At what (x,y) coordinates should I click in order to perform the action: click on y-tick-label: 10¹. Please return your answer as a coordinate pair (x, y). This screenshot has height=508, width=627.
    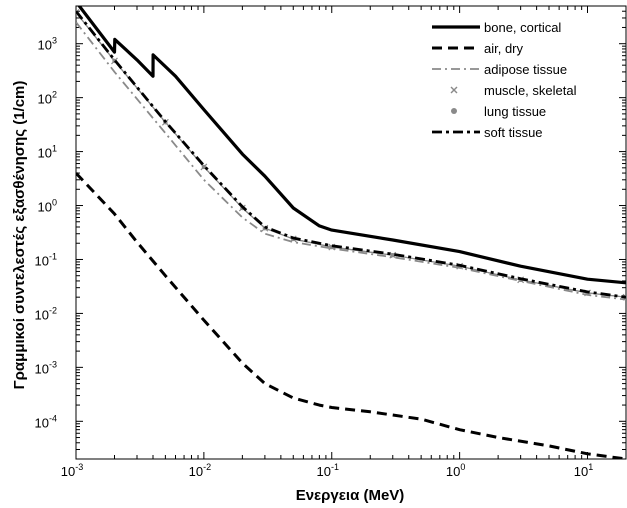
    Looking at the image, I should click on (47, 152).